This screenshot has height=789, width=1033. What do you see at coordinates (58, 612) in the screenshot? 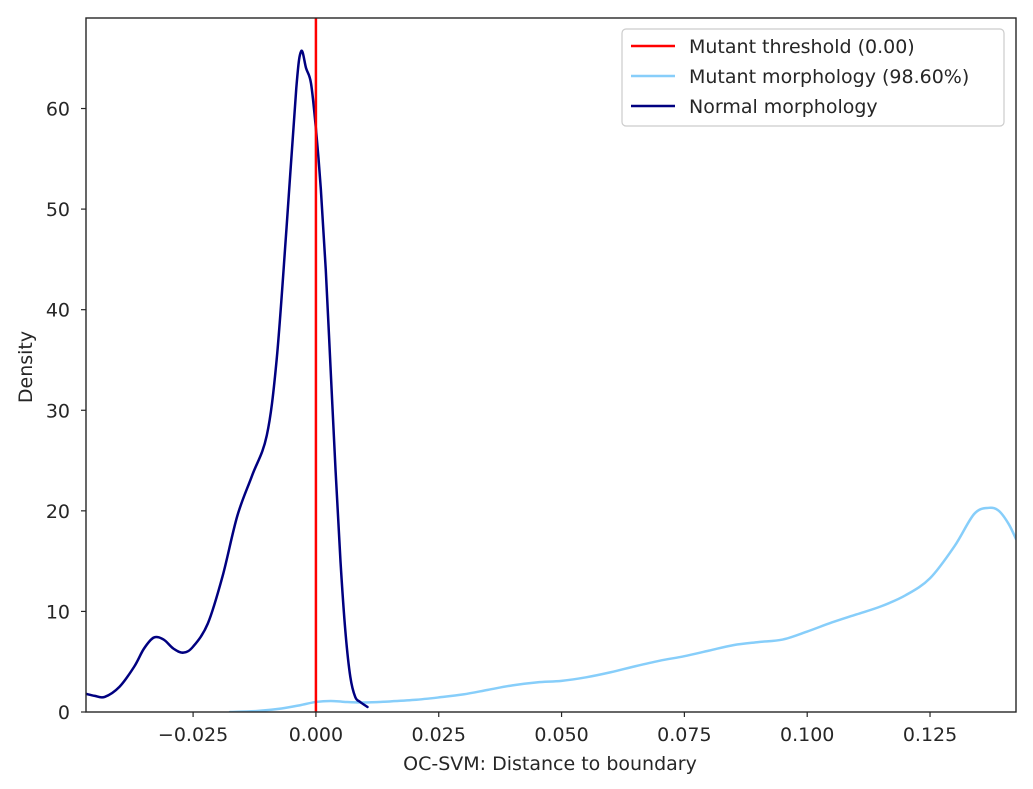
I see `y-tick-label: 10` at bounding box center [58, 612].